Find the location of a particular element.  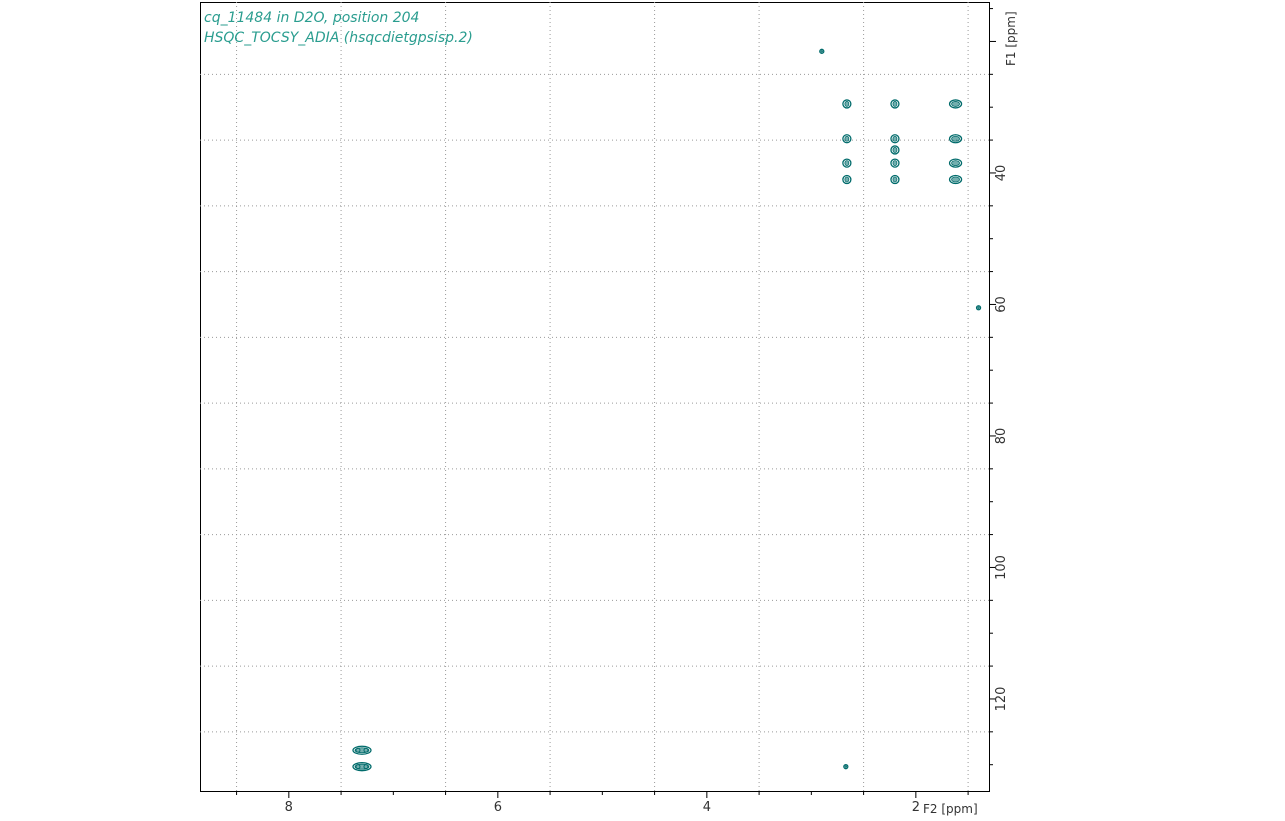

x-tick-label: 2 is located at coordinates (916, 807).